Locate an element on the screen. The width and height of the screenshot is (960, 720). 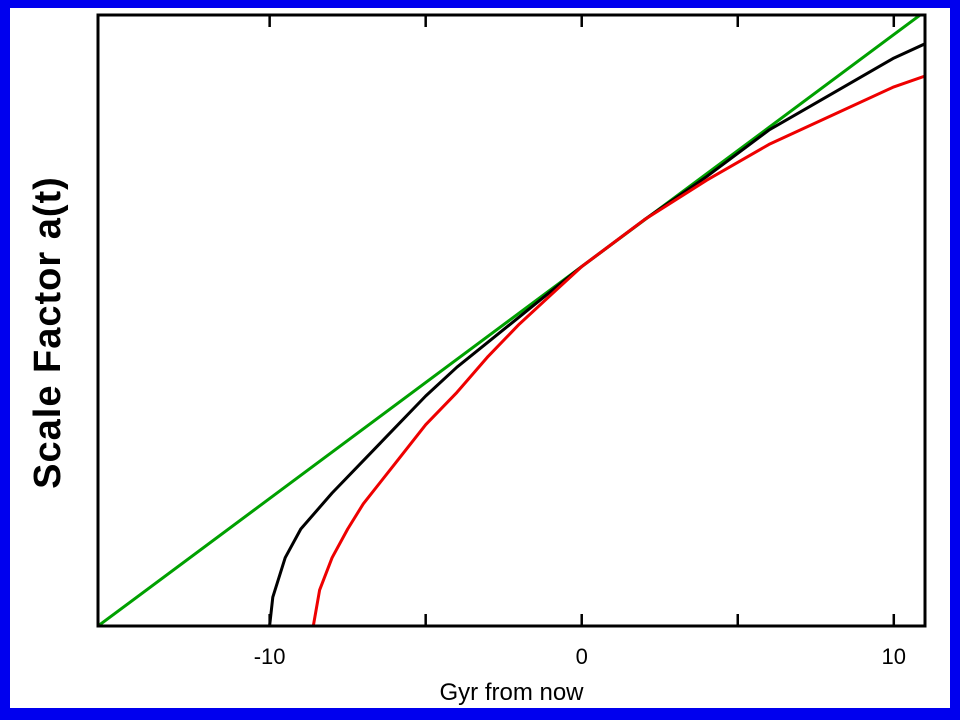
x-tick-labels: -10 0 10 is located at coordinates (580, 656).